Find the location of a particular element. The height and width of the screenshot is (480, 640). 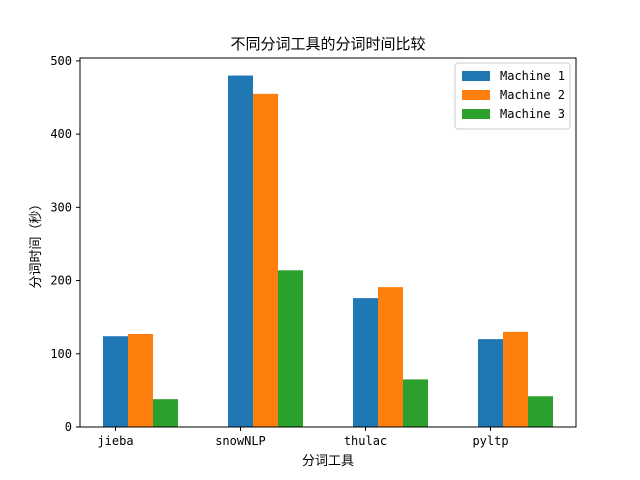

x-tick-label-snowNLP: snowNLP is located at coordinates (240, 441).